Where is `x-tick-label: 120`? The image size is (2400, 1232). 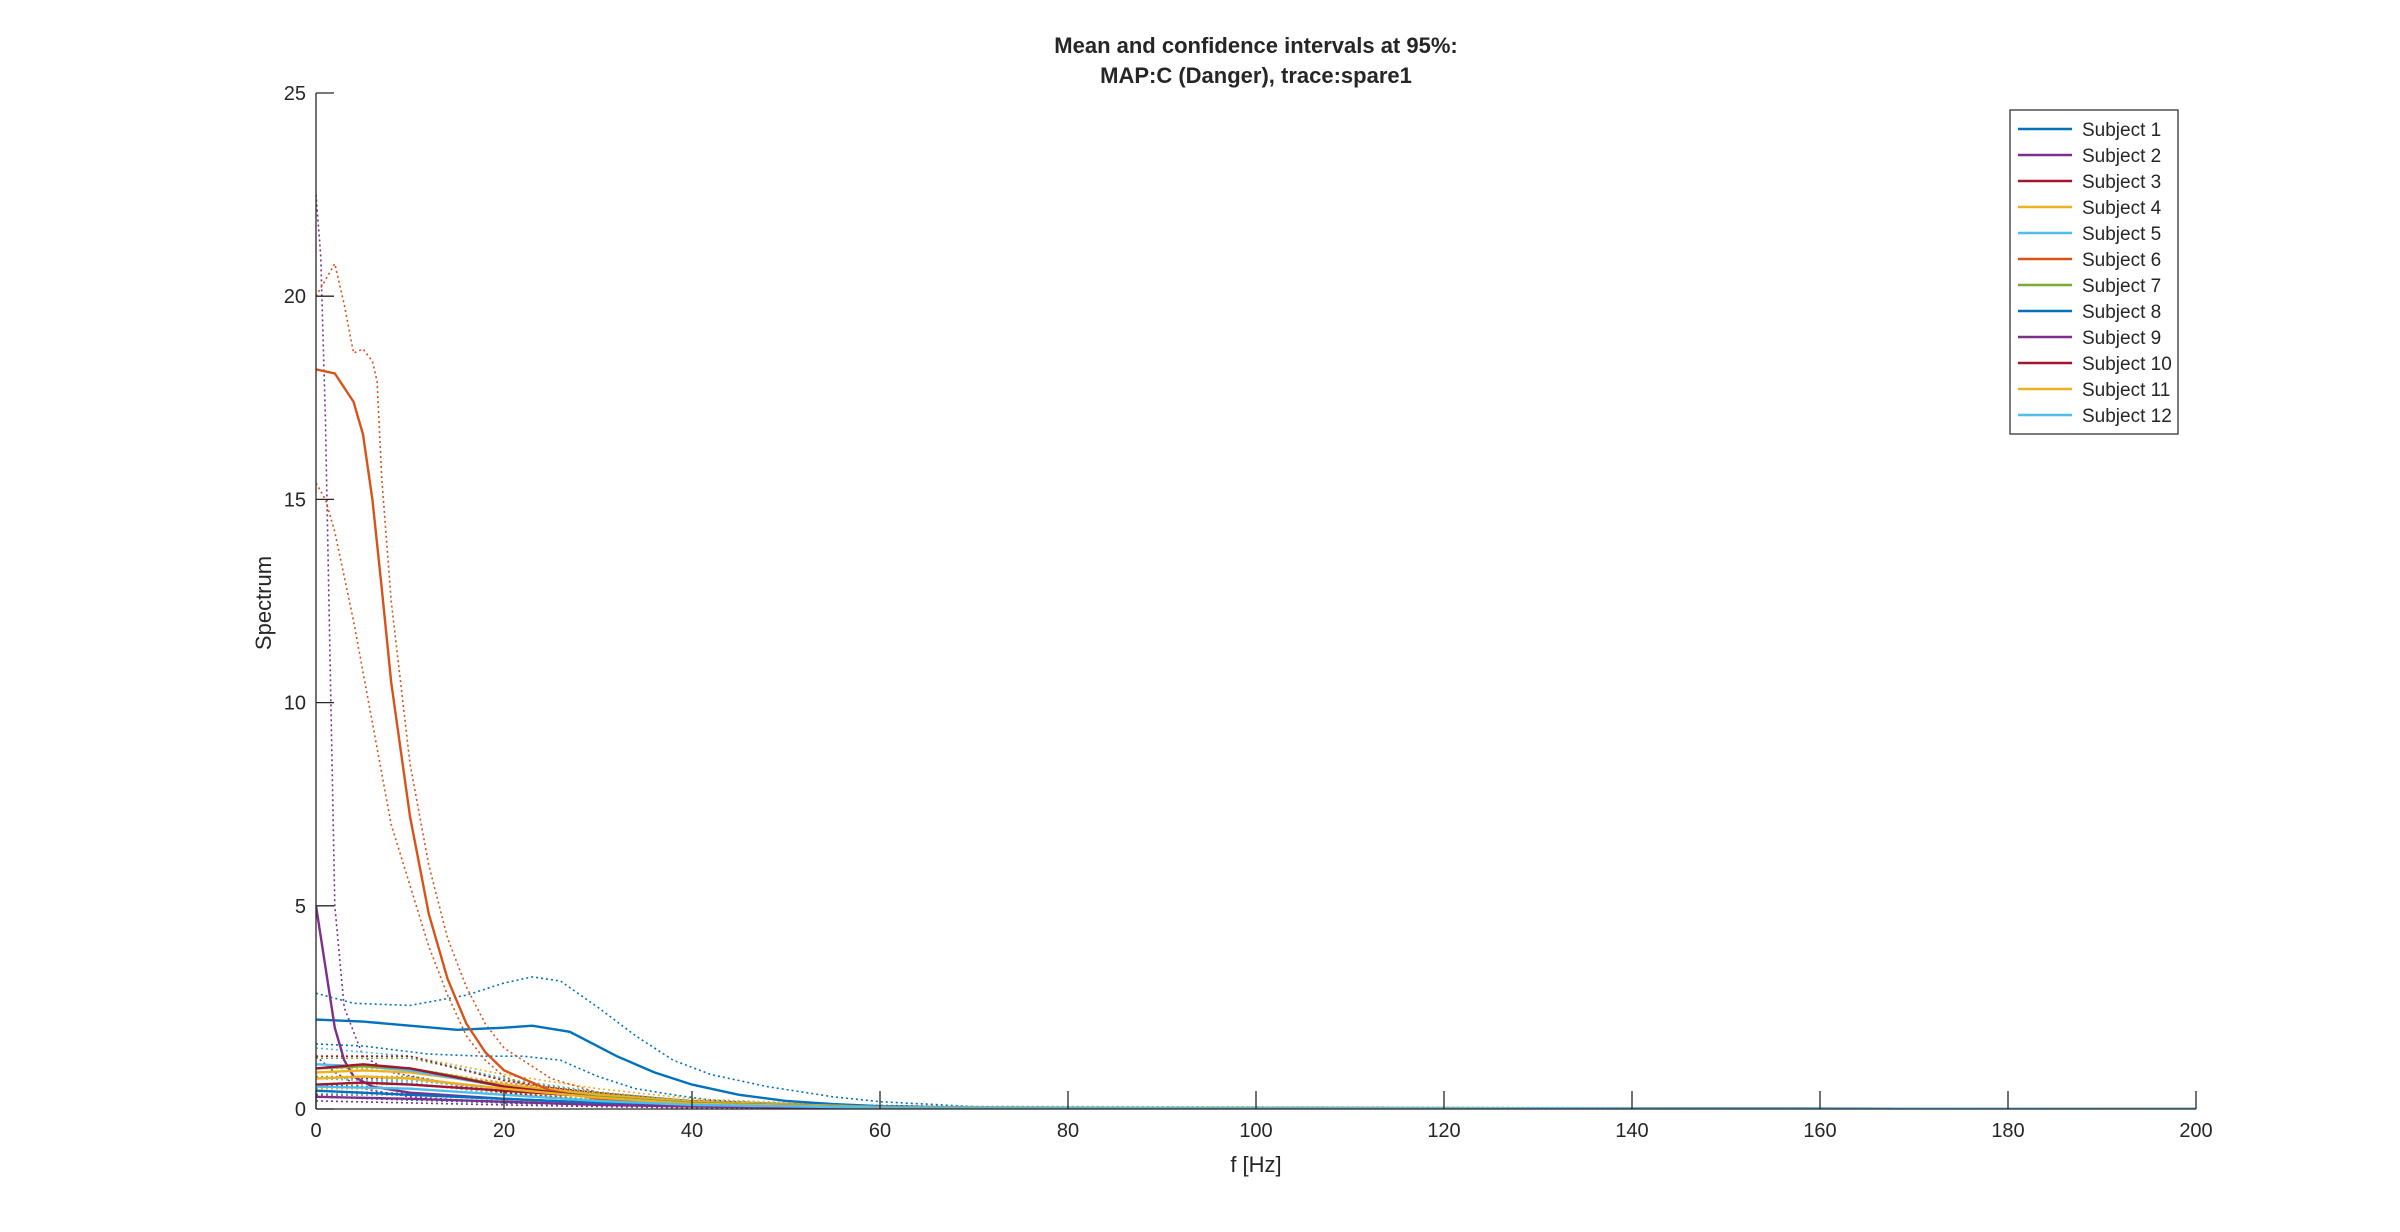
x-tick-label: 120 is located at coordinates (1443, 1131).